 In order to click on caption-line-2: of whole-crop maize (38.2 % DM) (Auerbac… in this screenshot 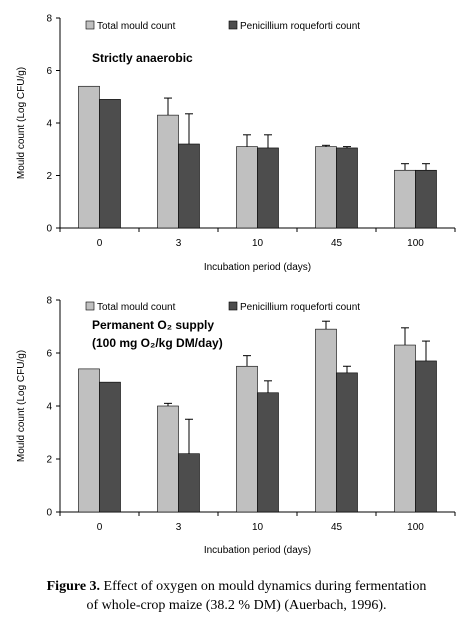, I will do `click(236, 605)`.